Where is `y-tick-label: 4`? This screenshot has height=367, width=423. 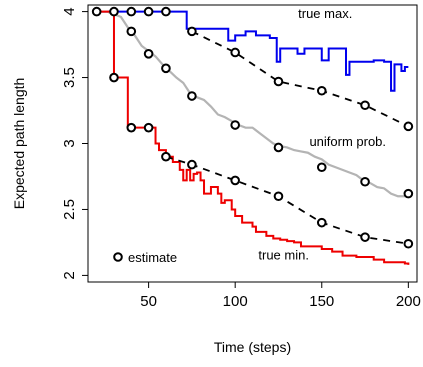 y-tick-label: 4 is located at coordinates (69, 11).